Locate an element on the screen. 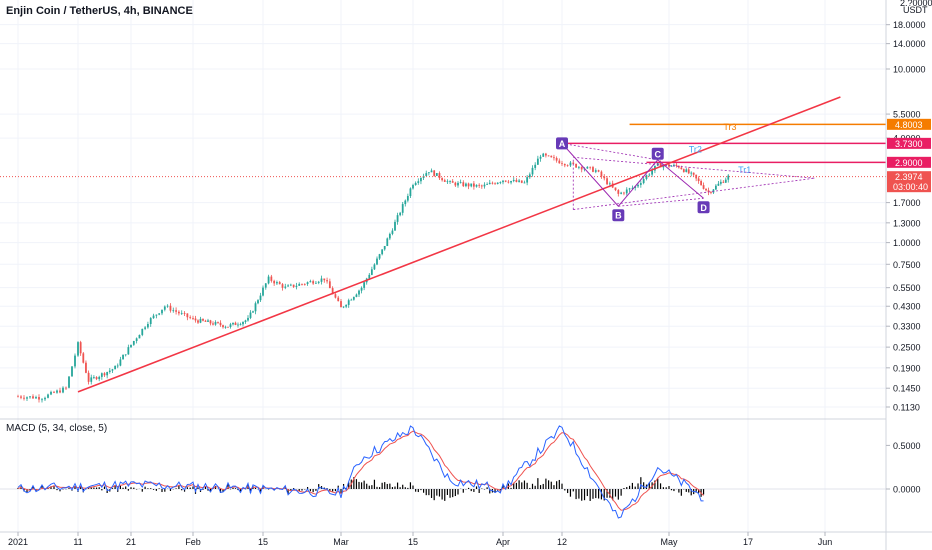 The height and width of the screenshot is (550, 932). time-axis: 2021 11 21 Feb 15 Mar 15 Apr 12 May 17 Jun is located at coordinates (420, 539).